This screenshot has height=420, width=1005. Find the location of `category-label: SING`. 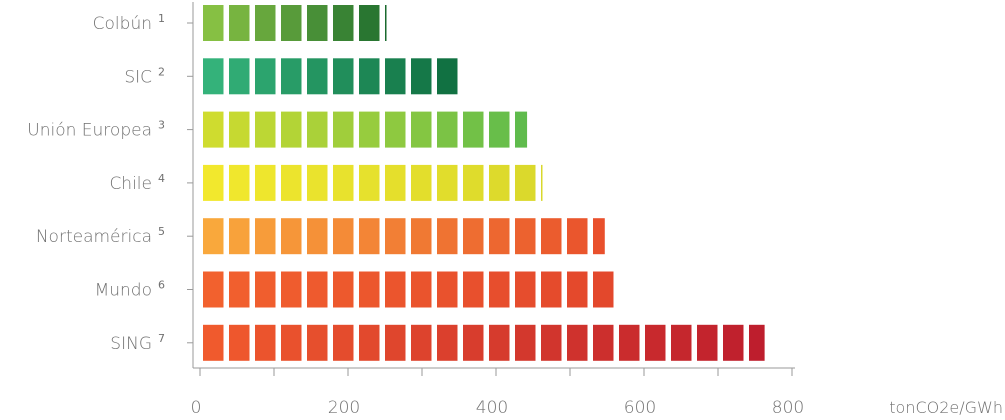

category-label: SING is located at coordinates (131, 344).